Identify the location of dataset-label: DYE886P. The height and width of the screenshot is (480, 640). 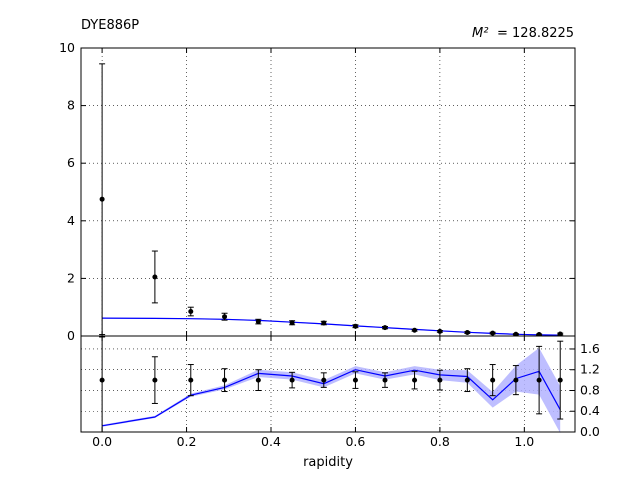
(110, 25).